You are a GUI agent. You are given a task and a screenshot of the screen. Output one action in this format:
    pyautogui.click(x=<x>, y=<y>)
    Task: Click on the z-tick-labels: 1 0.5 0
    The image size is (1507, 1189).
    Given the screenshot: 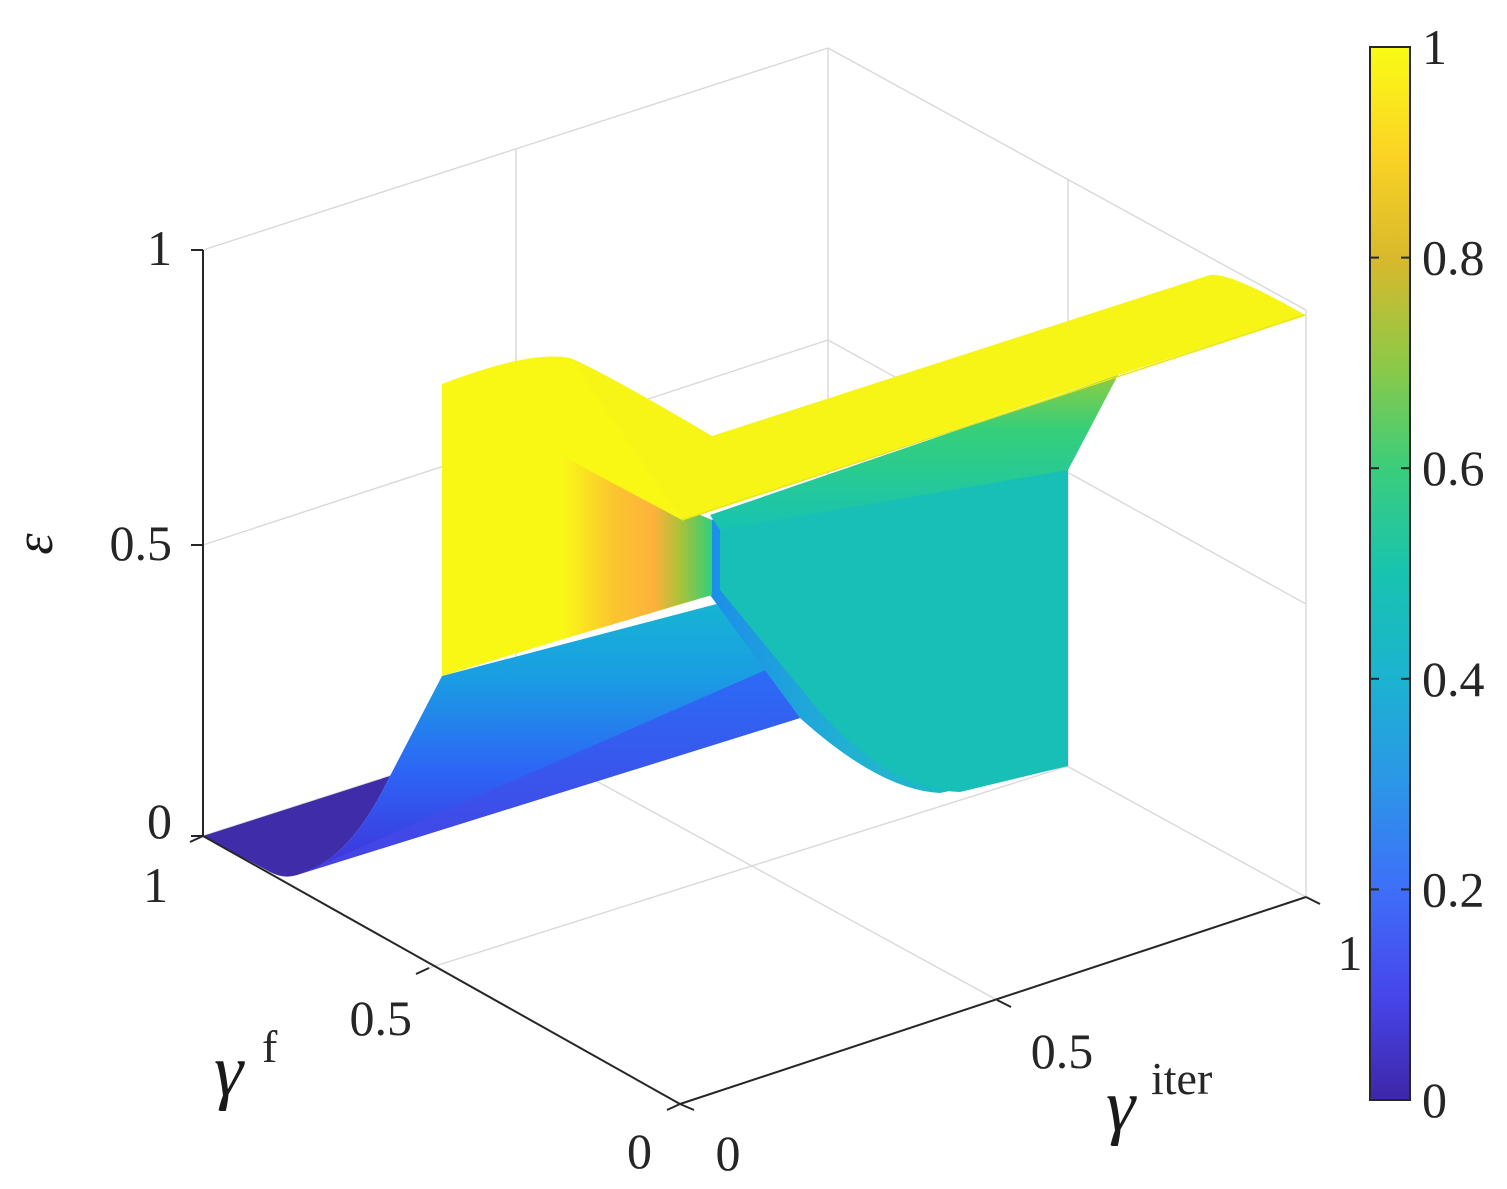 What is the action you would take?
    pyautogui.click(x=141, y=534)
    